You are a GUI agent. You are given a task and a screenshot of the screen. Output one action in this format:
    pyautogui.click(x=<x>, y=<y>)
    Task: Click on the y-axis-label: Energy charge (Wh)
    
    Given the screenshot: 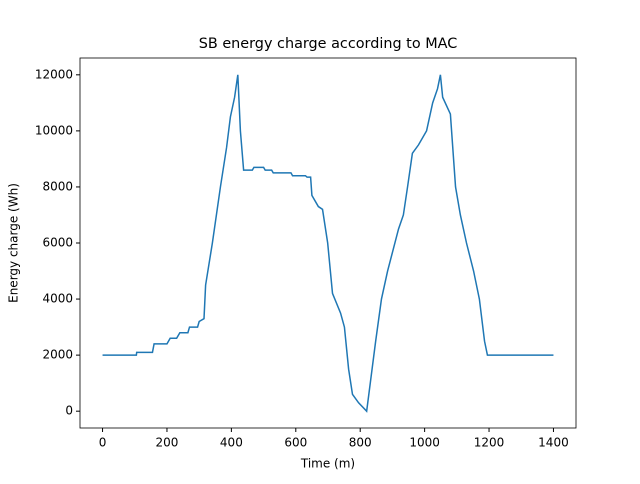 What is the action you would take?
    pyautogui.click(x=14, y=243)
    